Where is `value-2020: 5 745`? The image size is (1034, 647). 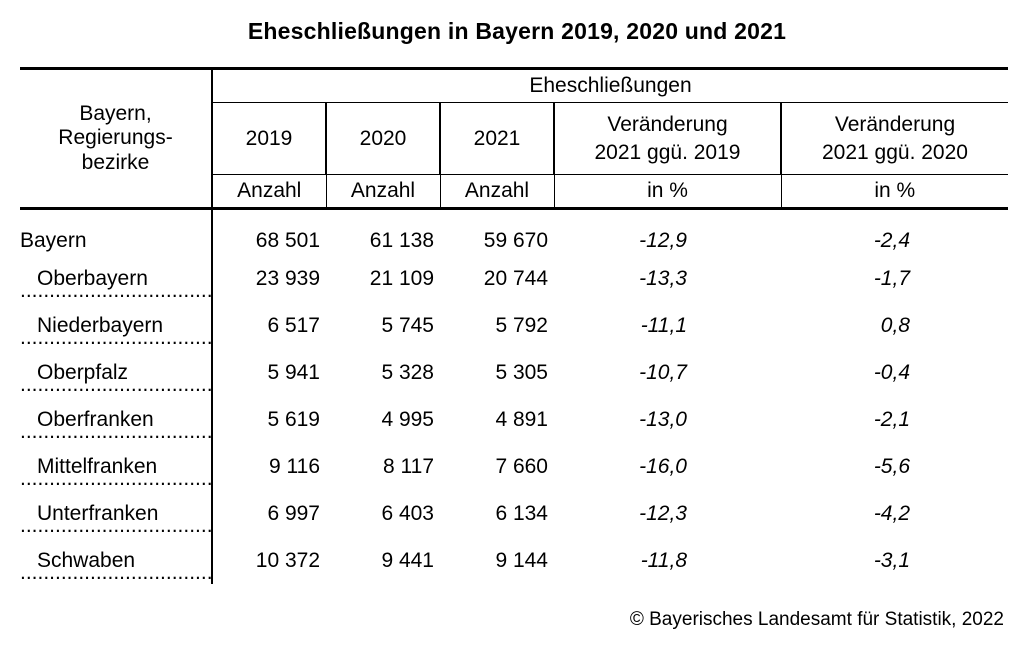 value-2020: 5 745 is located at coordinates (407, 325).